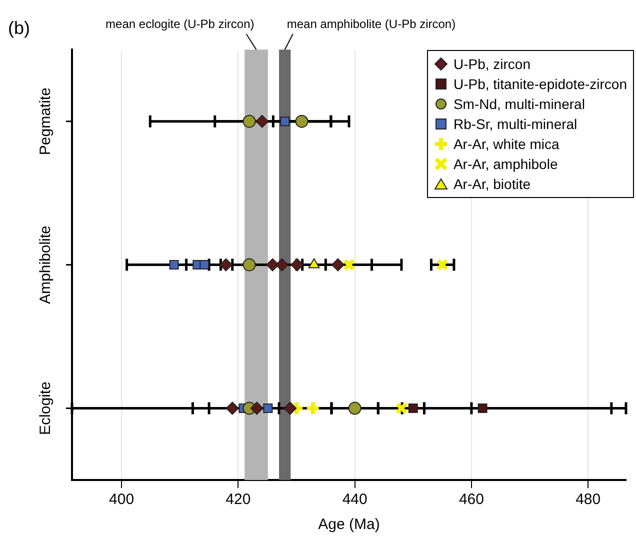 The width and height of the screenshot is (636, 538). Describe the element at coordinates (519, 104) in the screenshot. I see `legend-label: Sm-Nd, multi-mineral` at that location.